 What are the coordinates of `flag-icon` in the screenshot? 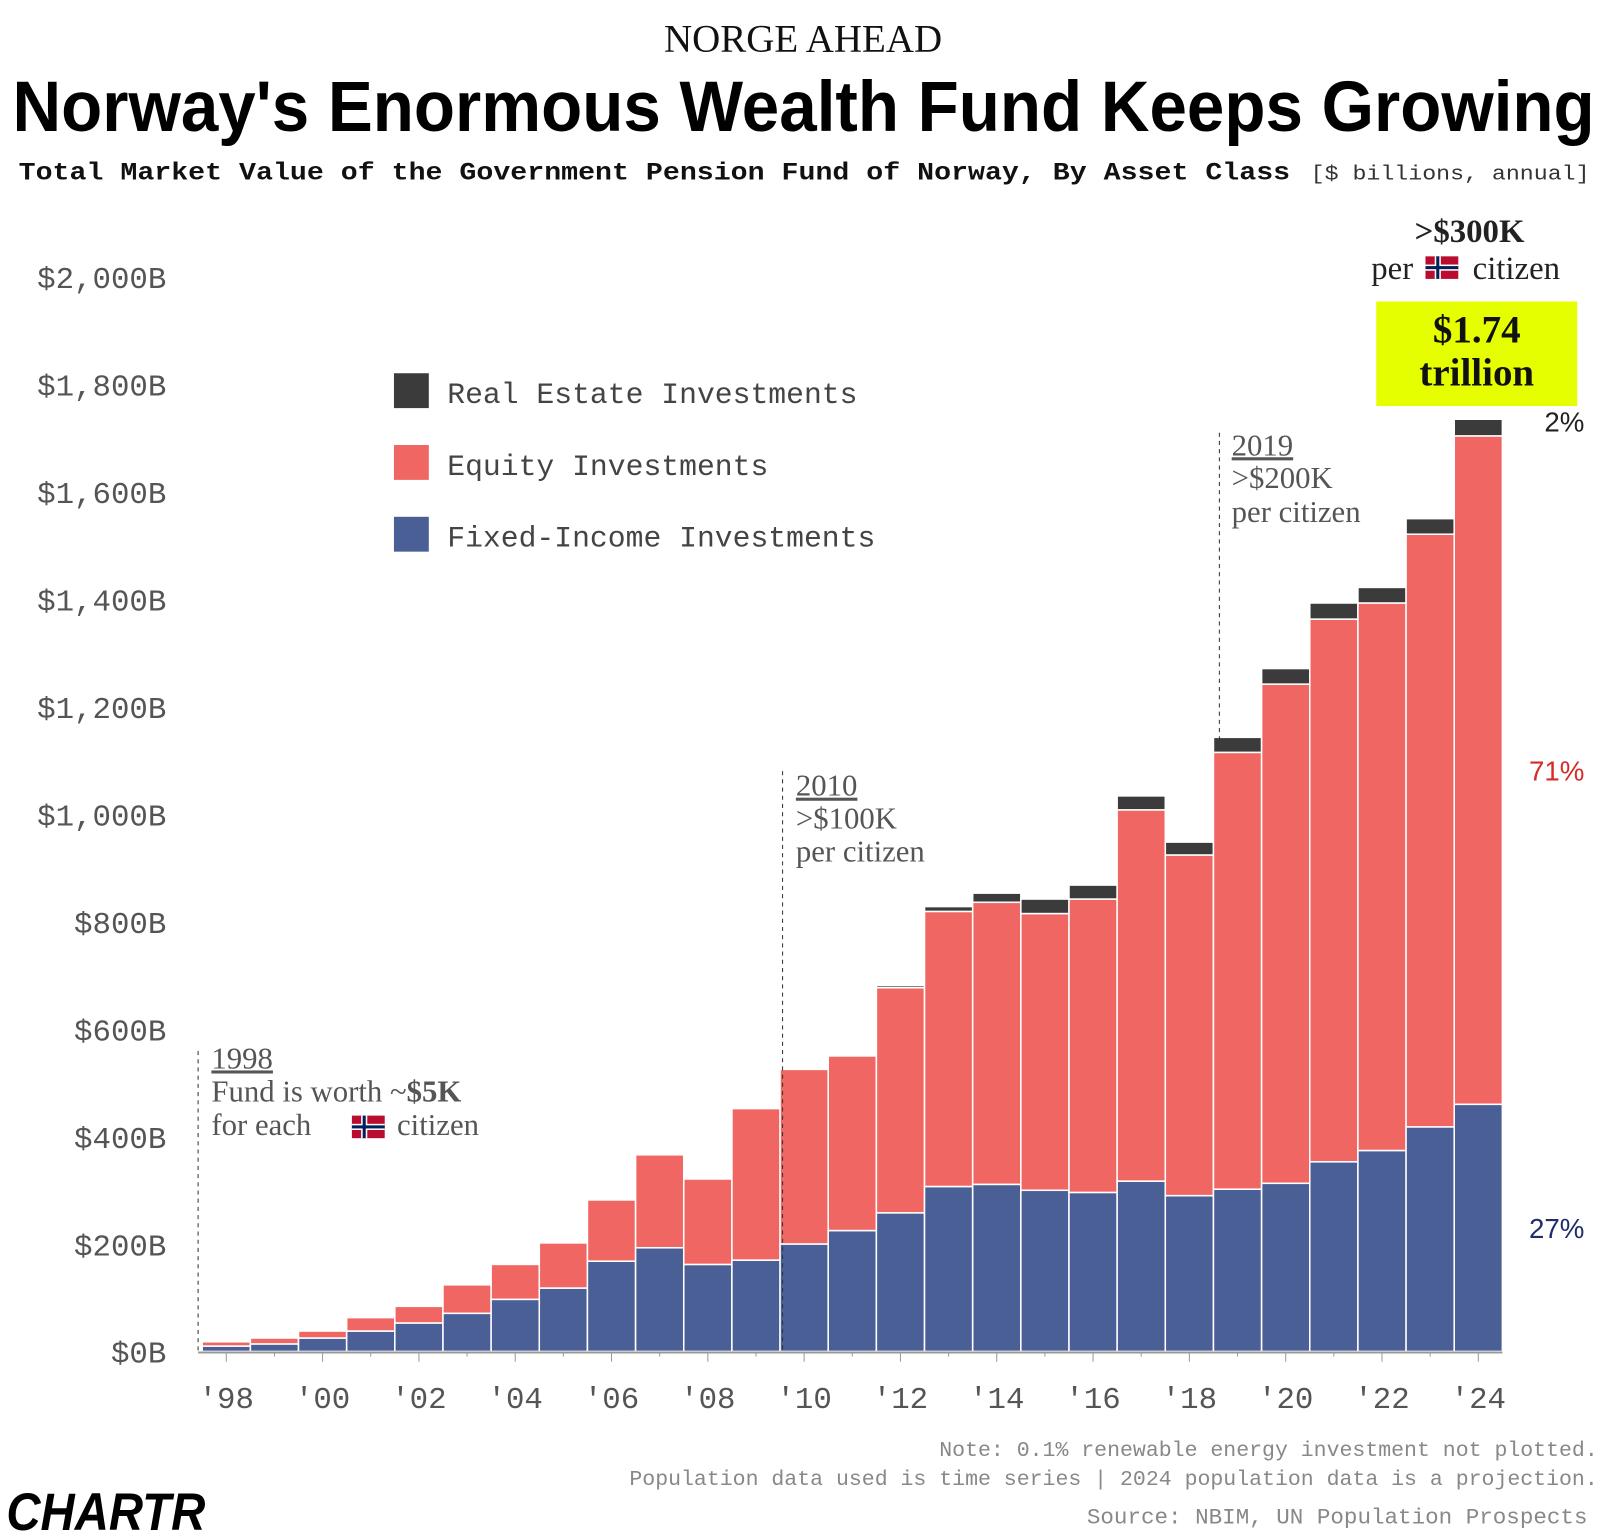 It's located at (368, 1127).